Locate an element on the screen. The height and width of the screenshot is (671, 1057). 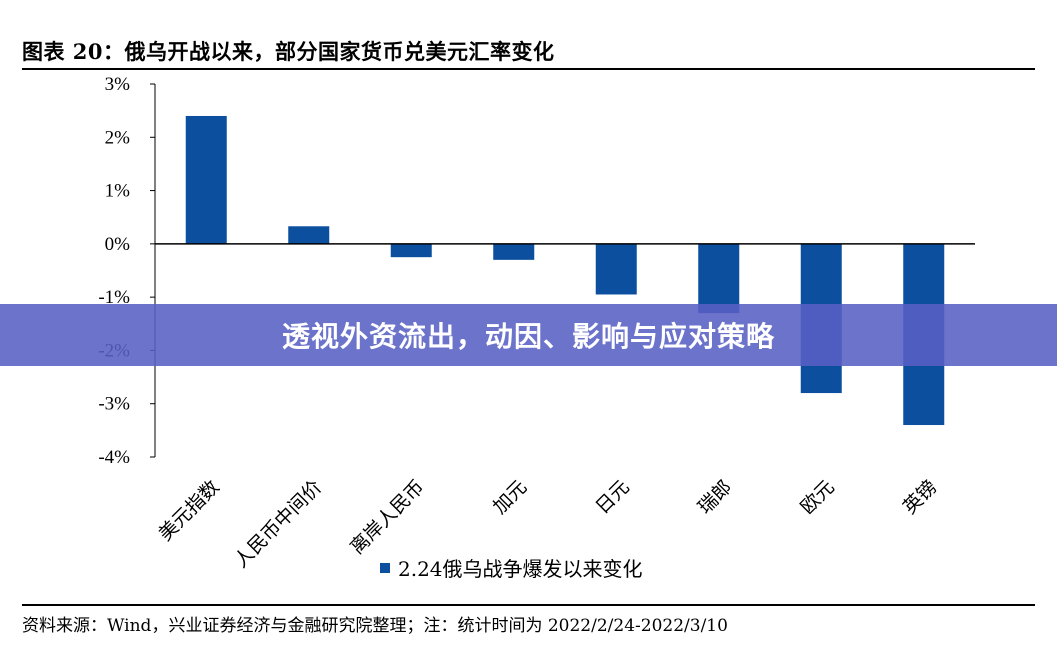
y-tick-label: 2% is located at coordinates (118, 137).